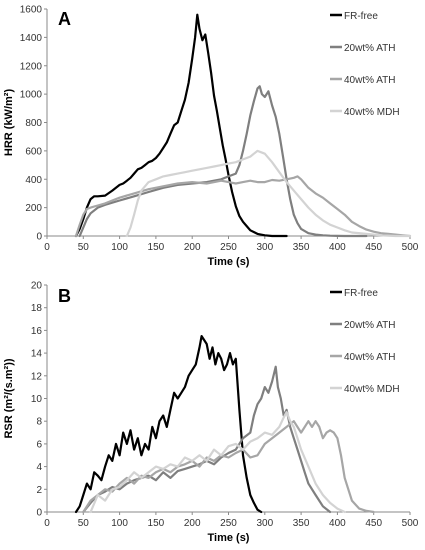 The image size is (425, 550). Describe the element at coordinates (37, 399) in the screenshot. I see `y-tick-label: 10` at that location.